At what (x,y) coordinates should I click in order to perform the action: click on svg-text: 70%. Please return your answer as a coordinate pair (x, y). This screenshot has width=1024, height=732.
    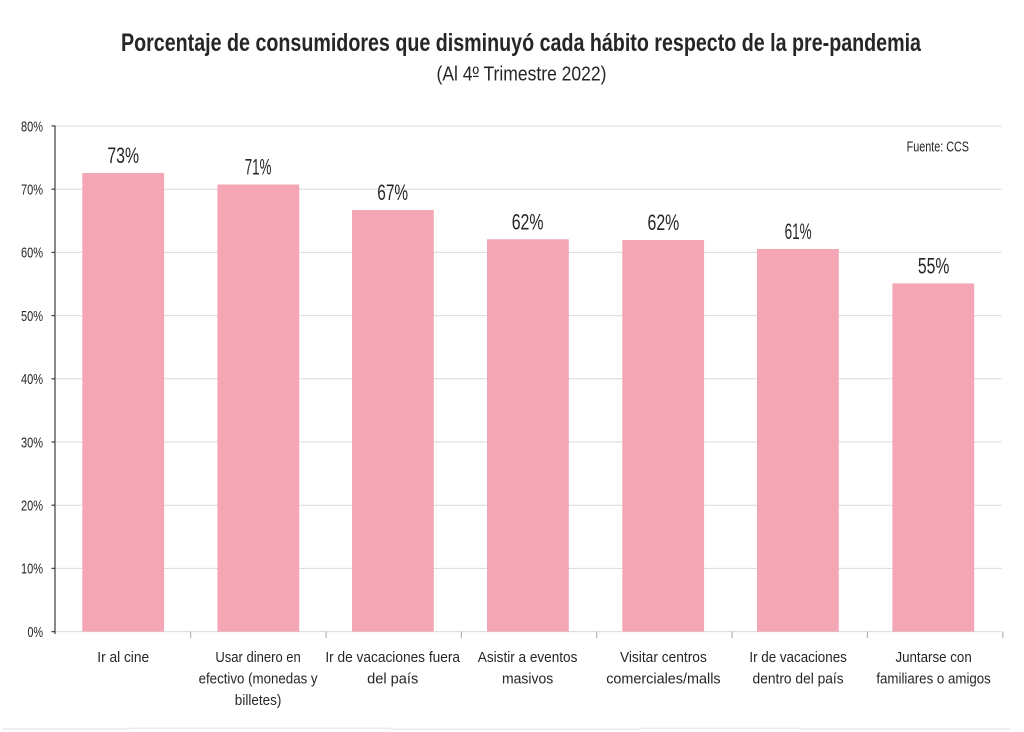
    Looking at the image, I should click on (32, 190).